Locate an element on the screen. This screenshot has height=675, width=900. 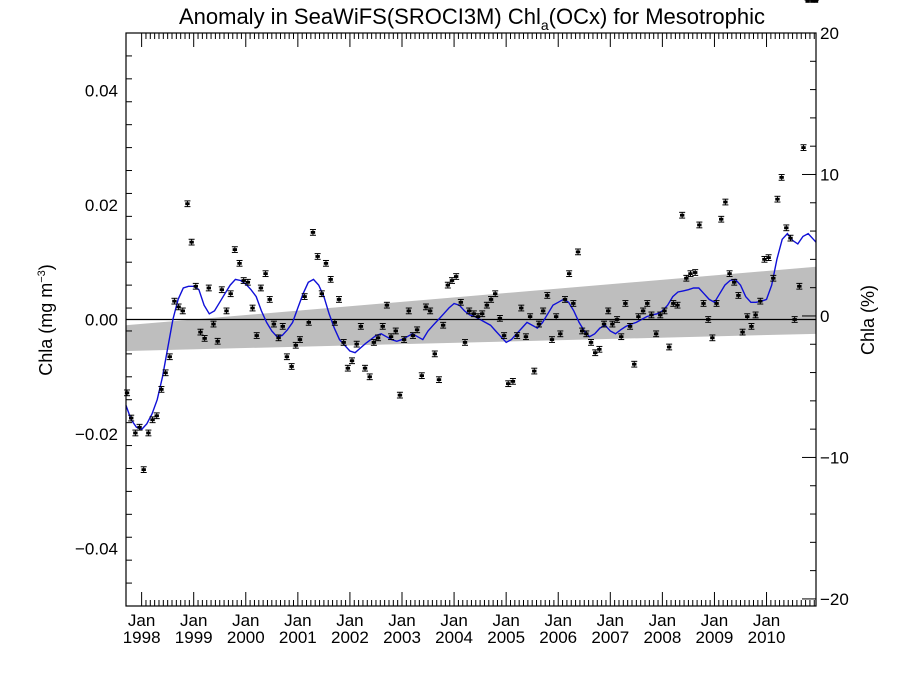
y-axis-right: −20 −10 0 10 20 is located at coordinates (825, 316).